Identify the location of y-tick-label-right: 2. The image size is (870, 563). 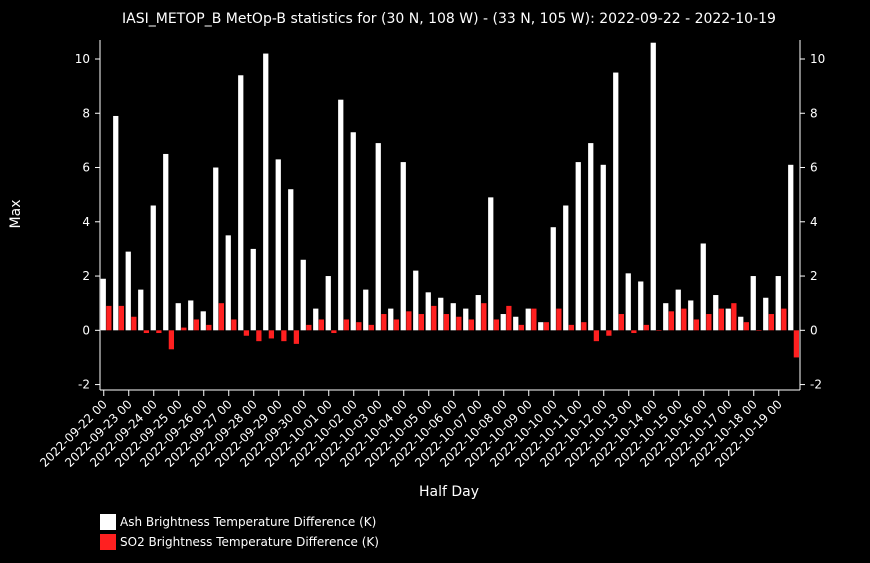
(814, 276).